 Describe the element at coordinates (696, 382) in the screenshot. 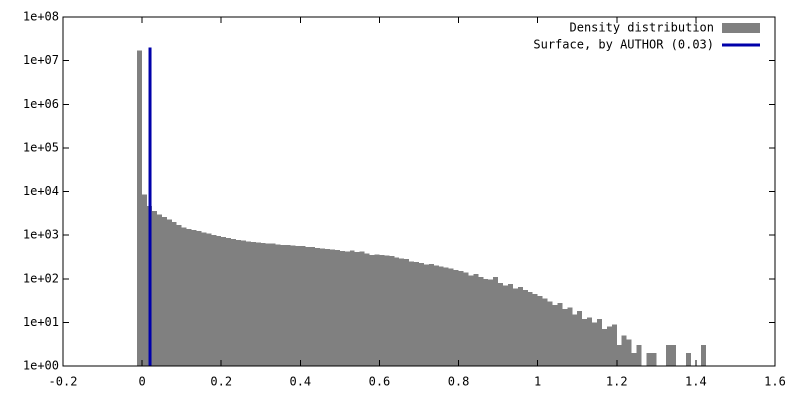

I see `x-tick-label: 1.4` at that location.